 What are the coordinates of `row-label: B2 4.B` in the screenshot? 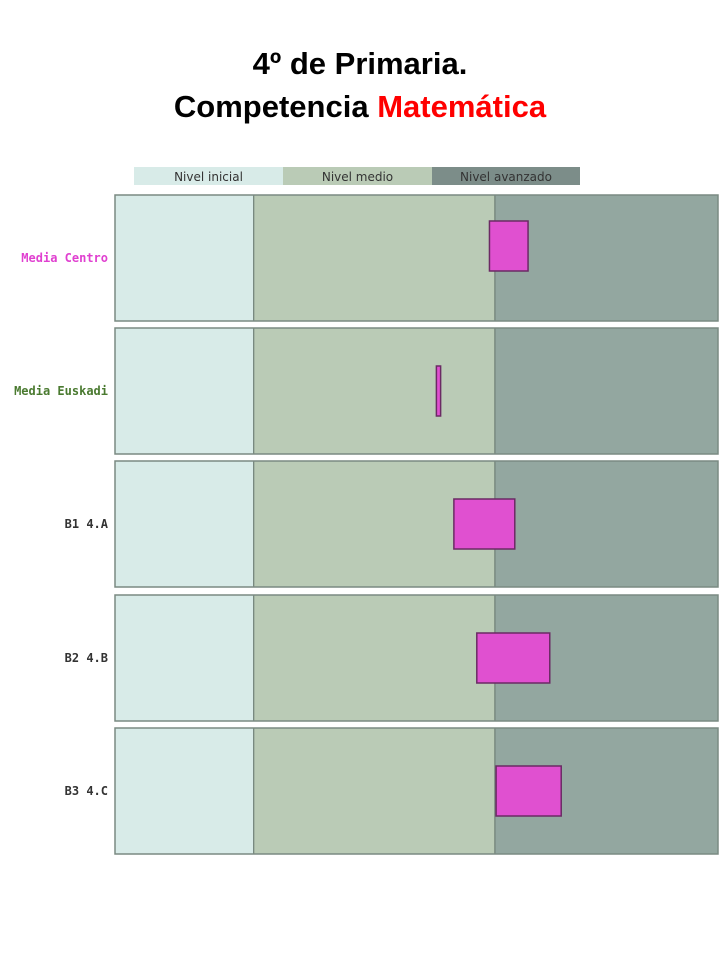 It's located at (86, 658).